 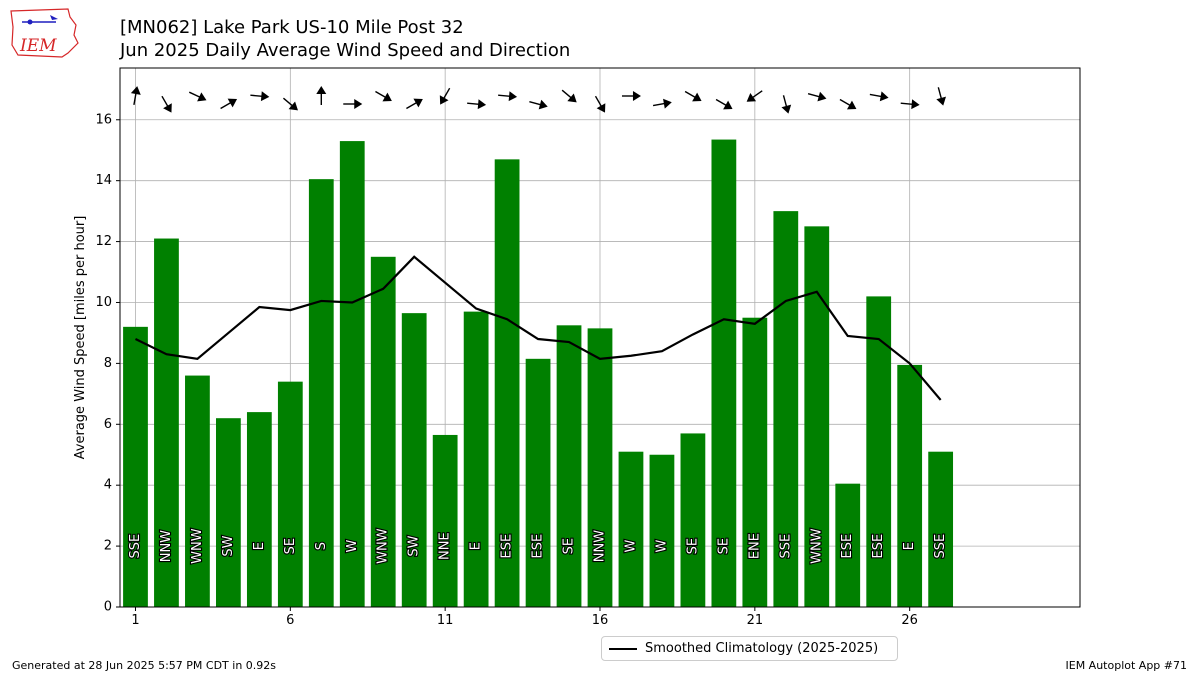 I want to click on y-tick-label: 2, so click(x=108, y=546).